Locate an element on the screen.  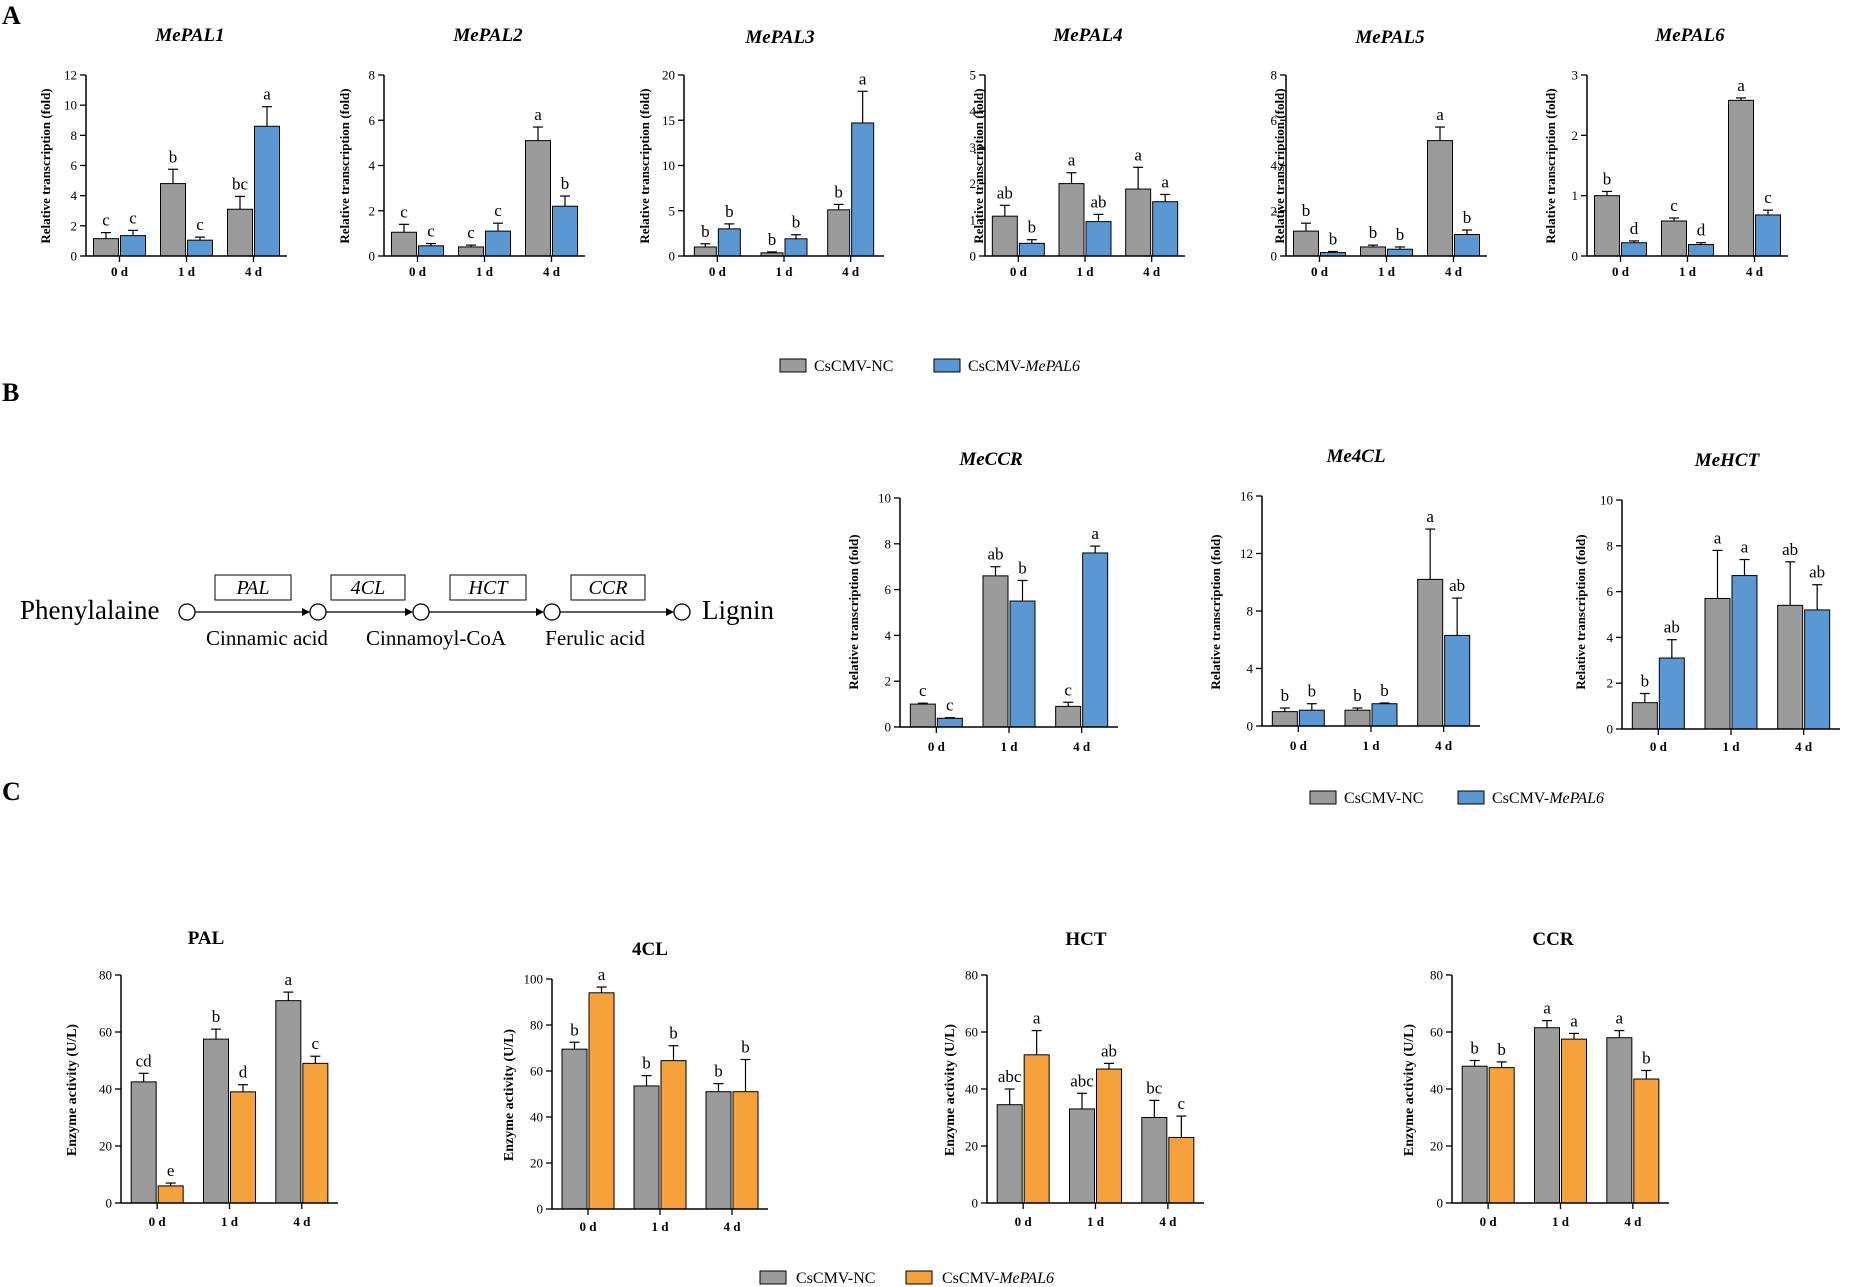
pal-sig-s0-c1: b is located at coordinates (216, 1016).